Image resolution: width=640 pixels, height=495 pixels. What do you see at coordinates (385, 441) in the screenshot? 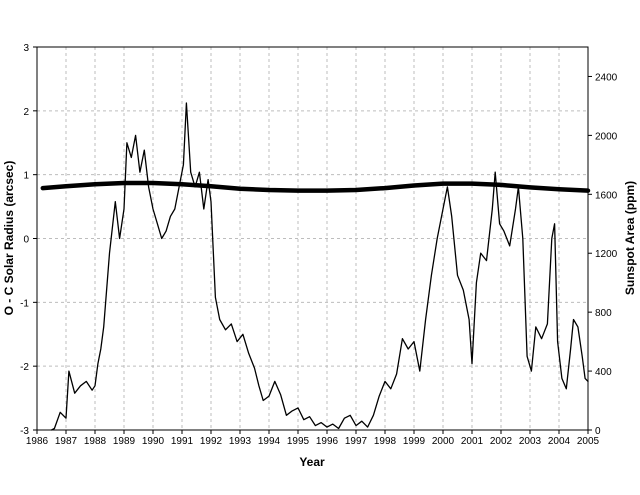
I see `x-tick-label: 1998` at bounding box center [385, 441].